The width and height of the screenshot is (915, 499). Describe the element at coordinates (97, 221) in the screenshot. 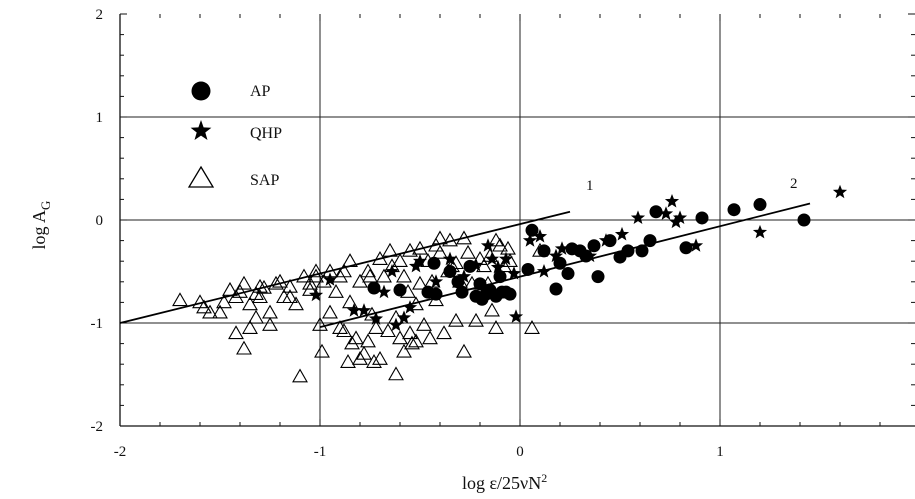

I see `y-tick-labels: -2 -1 0 1 2` at that location.